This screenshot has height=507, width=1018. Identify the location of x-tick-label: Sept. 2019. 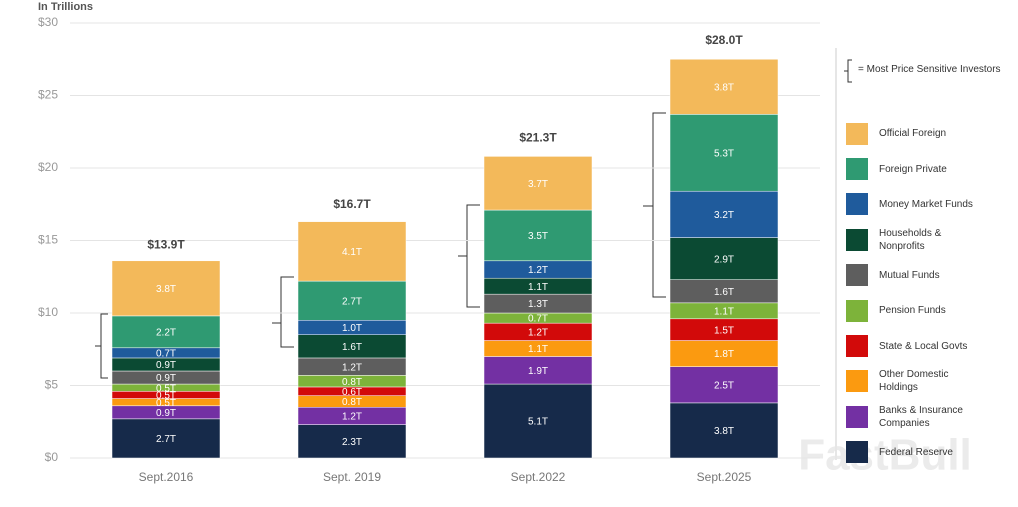
(352, 477).